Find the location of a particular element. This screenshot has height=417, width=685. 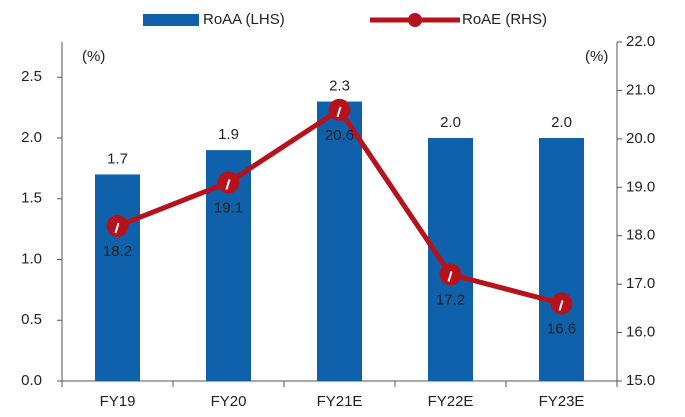

line-value-label: 20.6 is located at coordinates (339, 135).